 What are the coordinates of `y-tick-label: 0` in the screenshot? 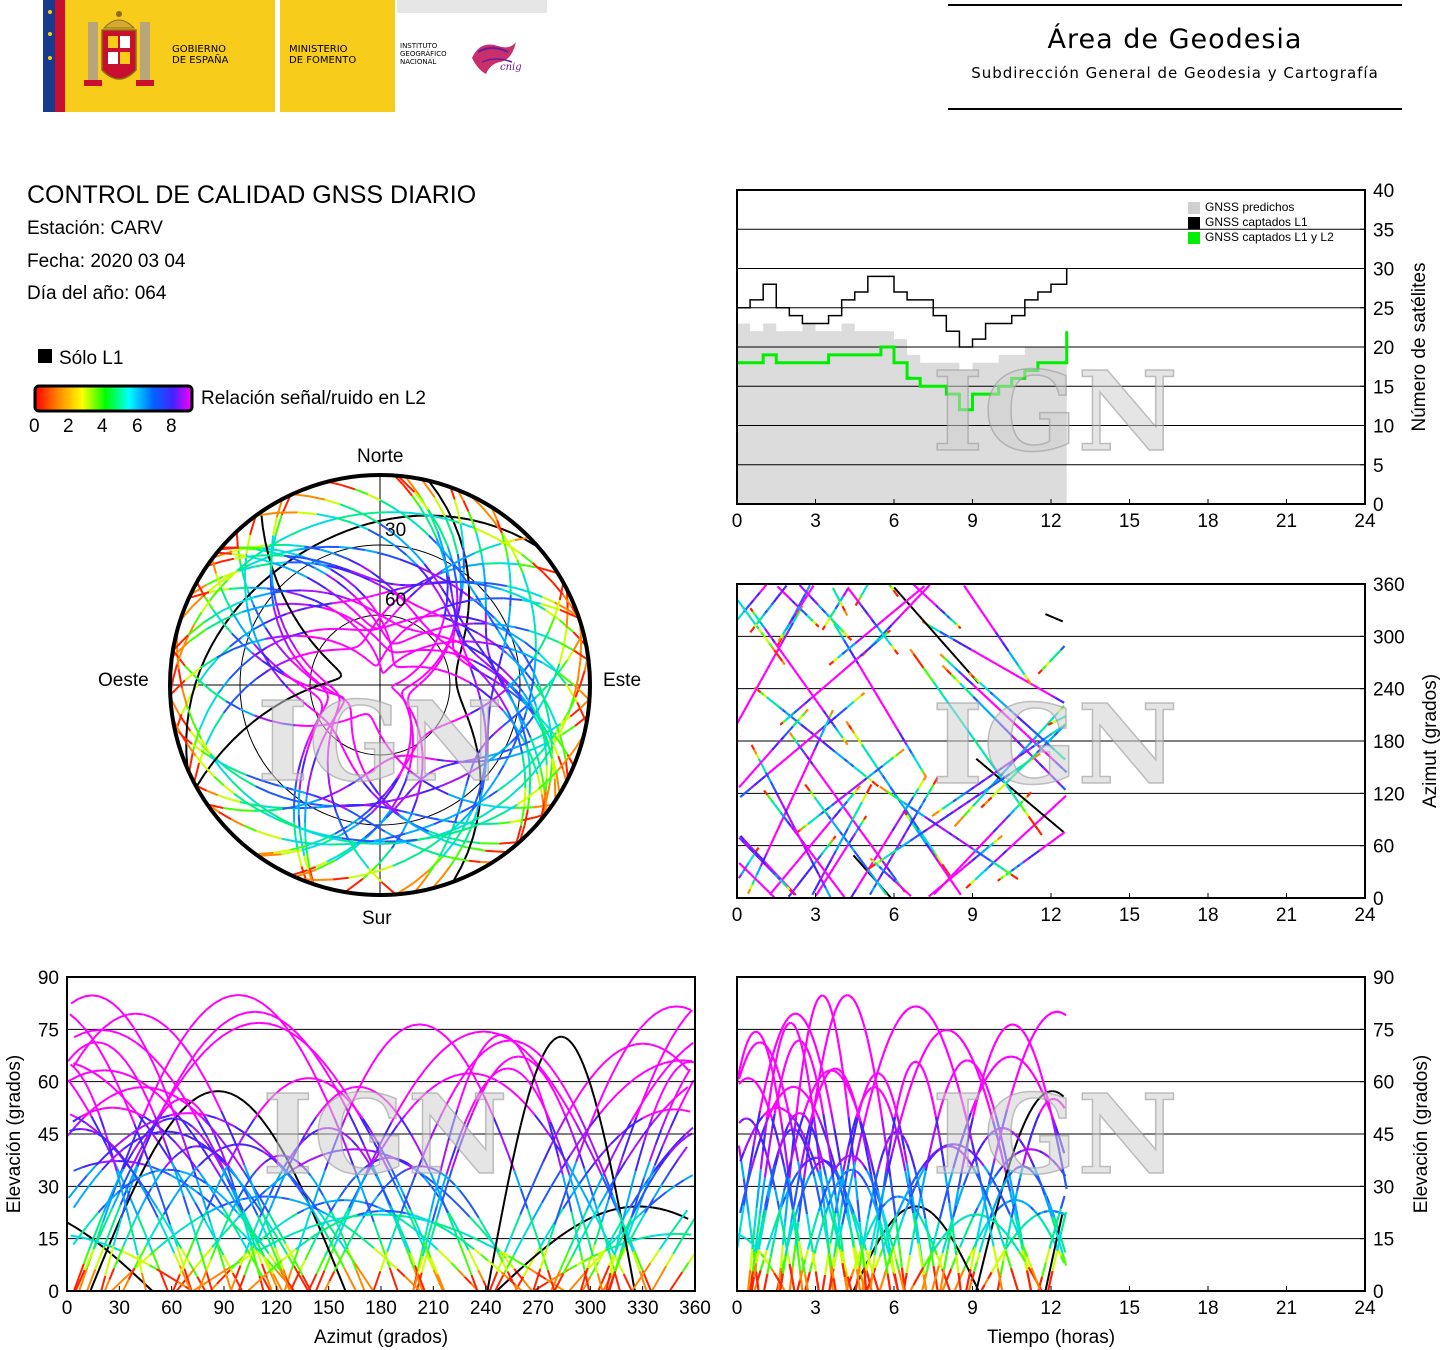 It's located at (1378, 899).